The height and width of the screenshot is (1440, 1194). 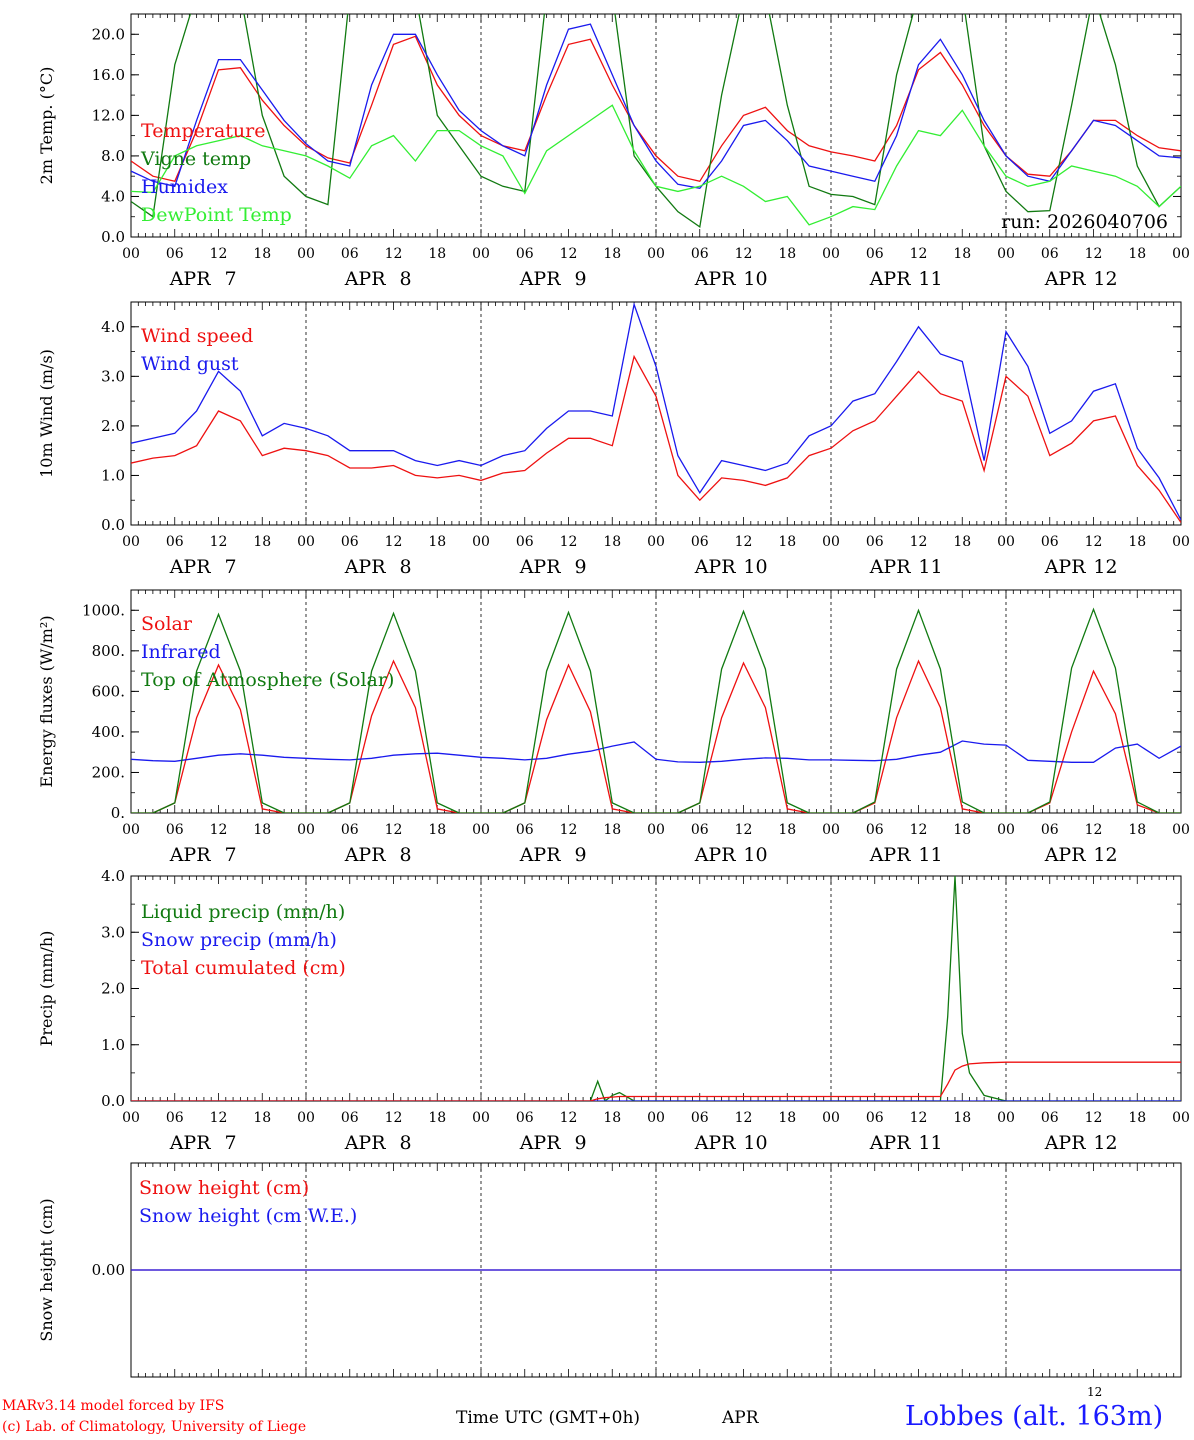 What do you see at coordinates (548, 1418) in the screenshot?
I see `time-axis-title: Time UTC (GMT+0h)` at bounding box center [548, 1418].